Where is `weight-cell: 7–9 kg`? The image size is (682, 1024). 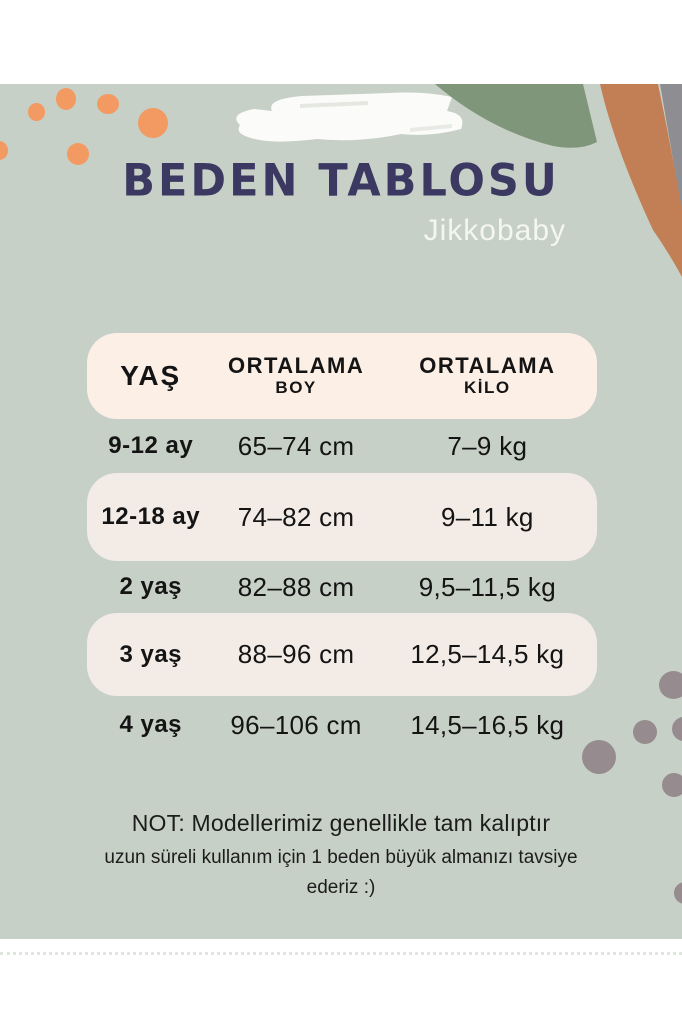 weight-cell: 7–9 kg is located at coordinates (487, 445).